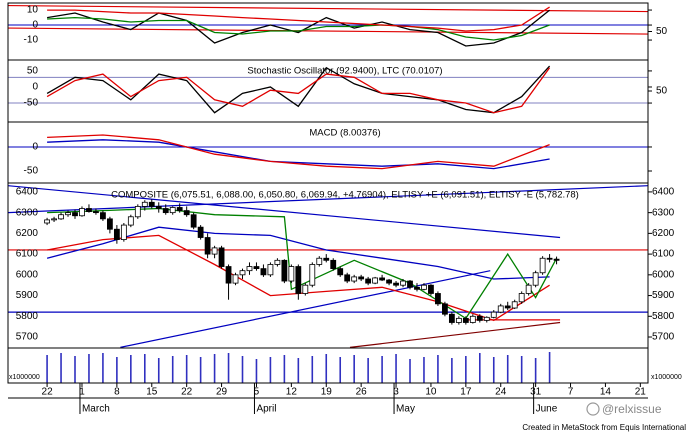 The height and width of the screenshot is (436, 691). What do you see at coordinates (663, 295) in the screenshot?
I see `y-tick-label-right: 5900` at bounding box center [663, 295].